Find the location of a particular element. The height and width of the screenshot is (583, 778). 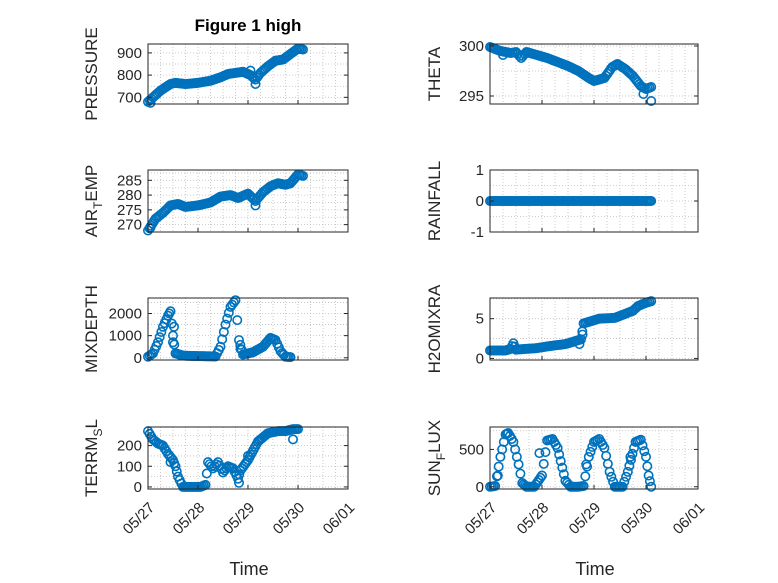

y-tick-label: 300 is located at coordinates (471, 46).